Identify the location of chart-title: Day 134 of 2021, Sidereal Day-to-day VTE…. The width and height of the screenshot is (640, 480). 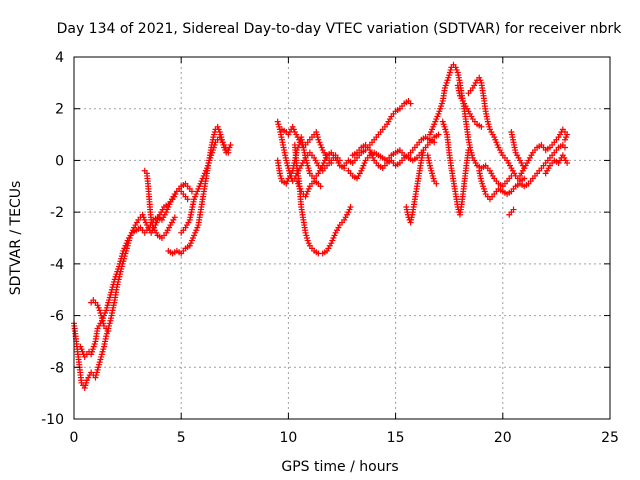
(340, 29).